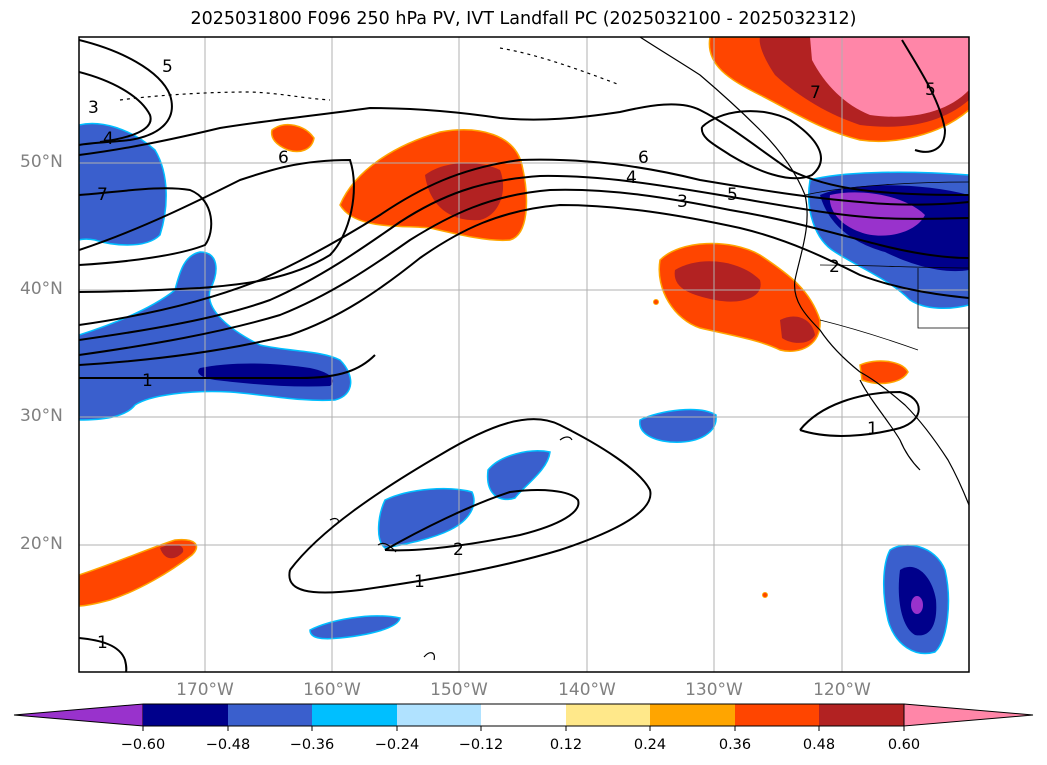 The image size is (1047, 765). What do you see at coordinates (464, 192) in the screenshot?
I see `pos-core-central-north` at bounding box center [464, 192].